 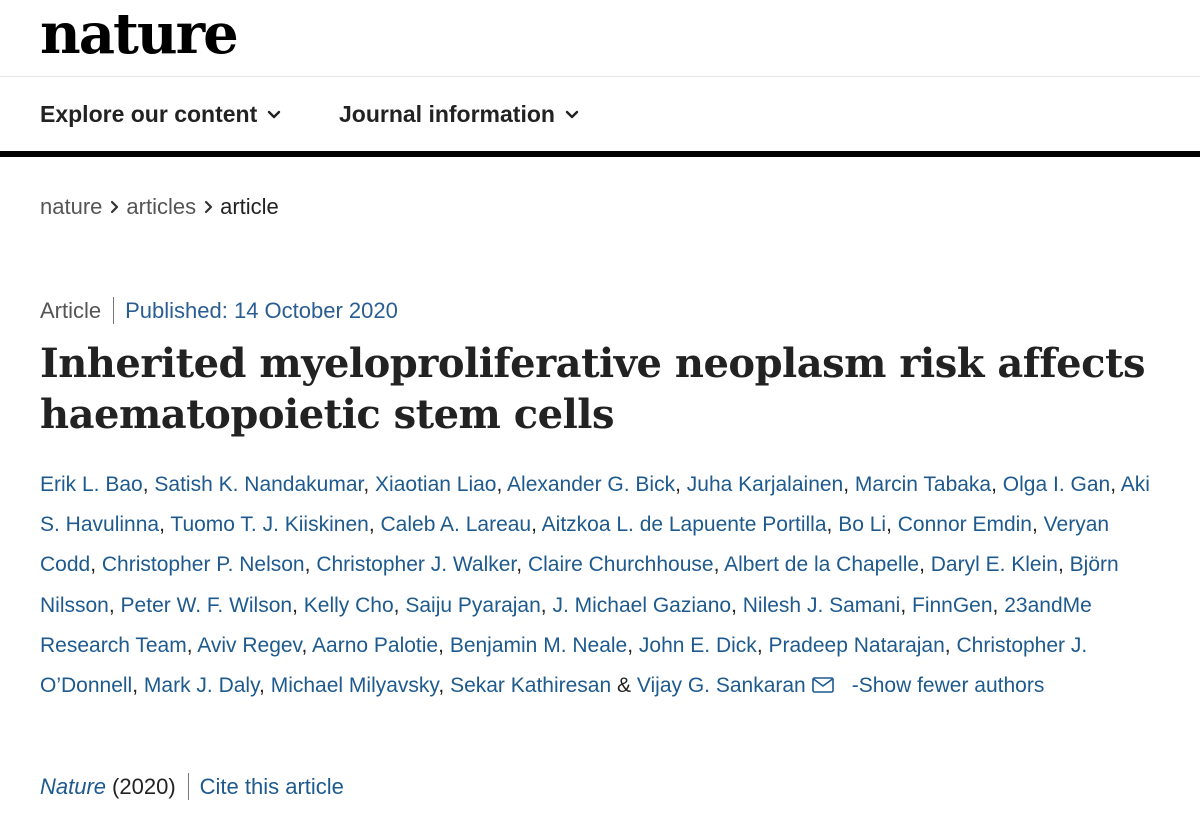 What do you see at coordinates (765, 484) in the screenshot?
I see `author-link: Juha Karjalainen` at bounding box center [765, 484].